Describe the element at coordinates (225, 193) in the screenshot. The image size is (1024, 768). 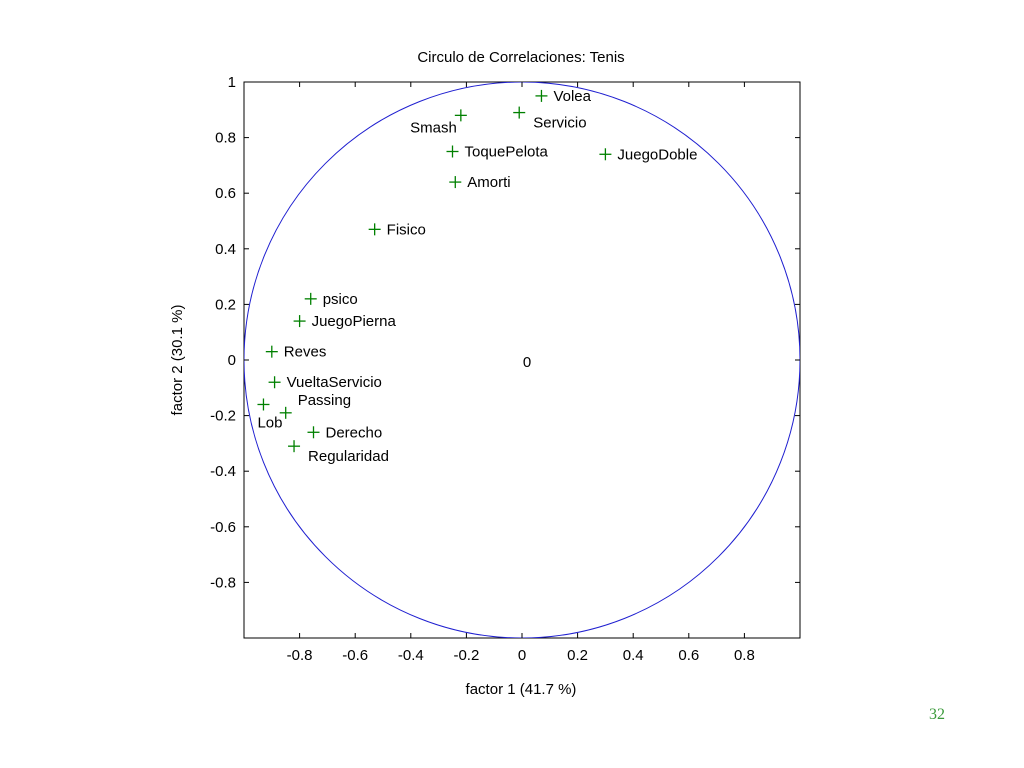
I see `y-tick-label: 0.6` at that location.